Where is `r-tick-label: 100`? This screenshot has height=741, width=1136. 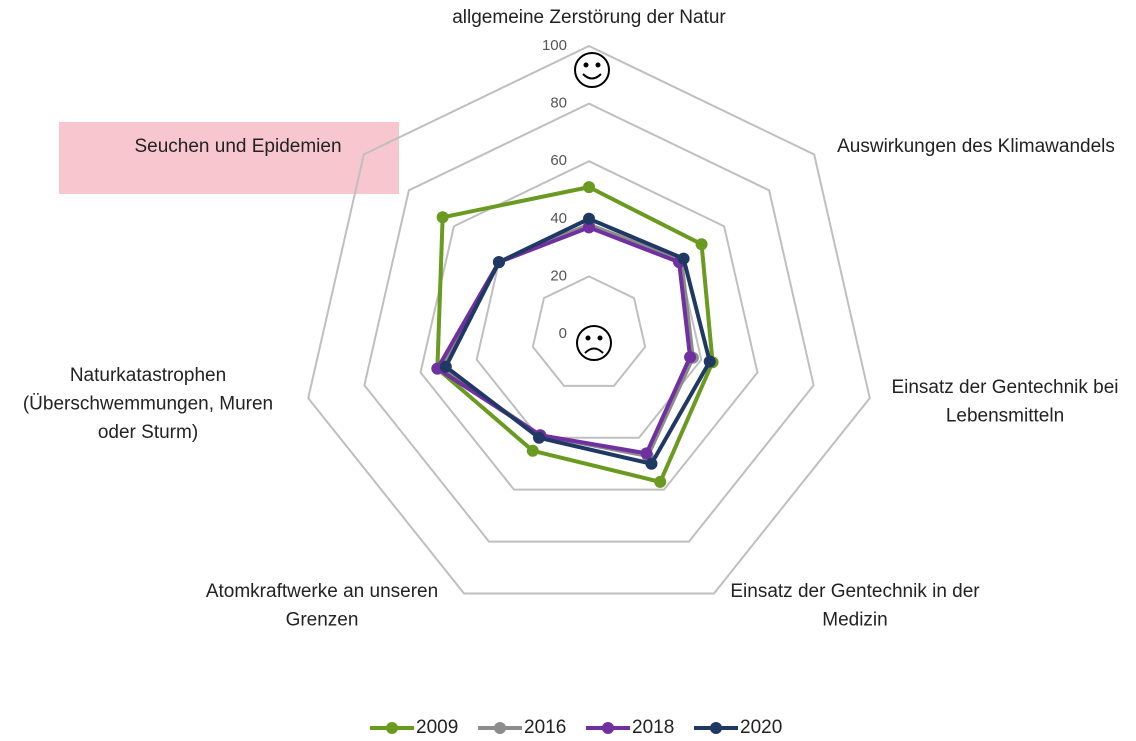 r-tick-label: 100 is located at coordinates (554, 45).